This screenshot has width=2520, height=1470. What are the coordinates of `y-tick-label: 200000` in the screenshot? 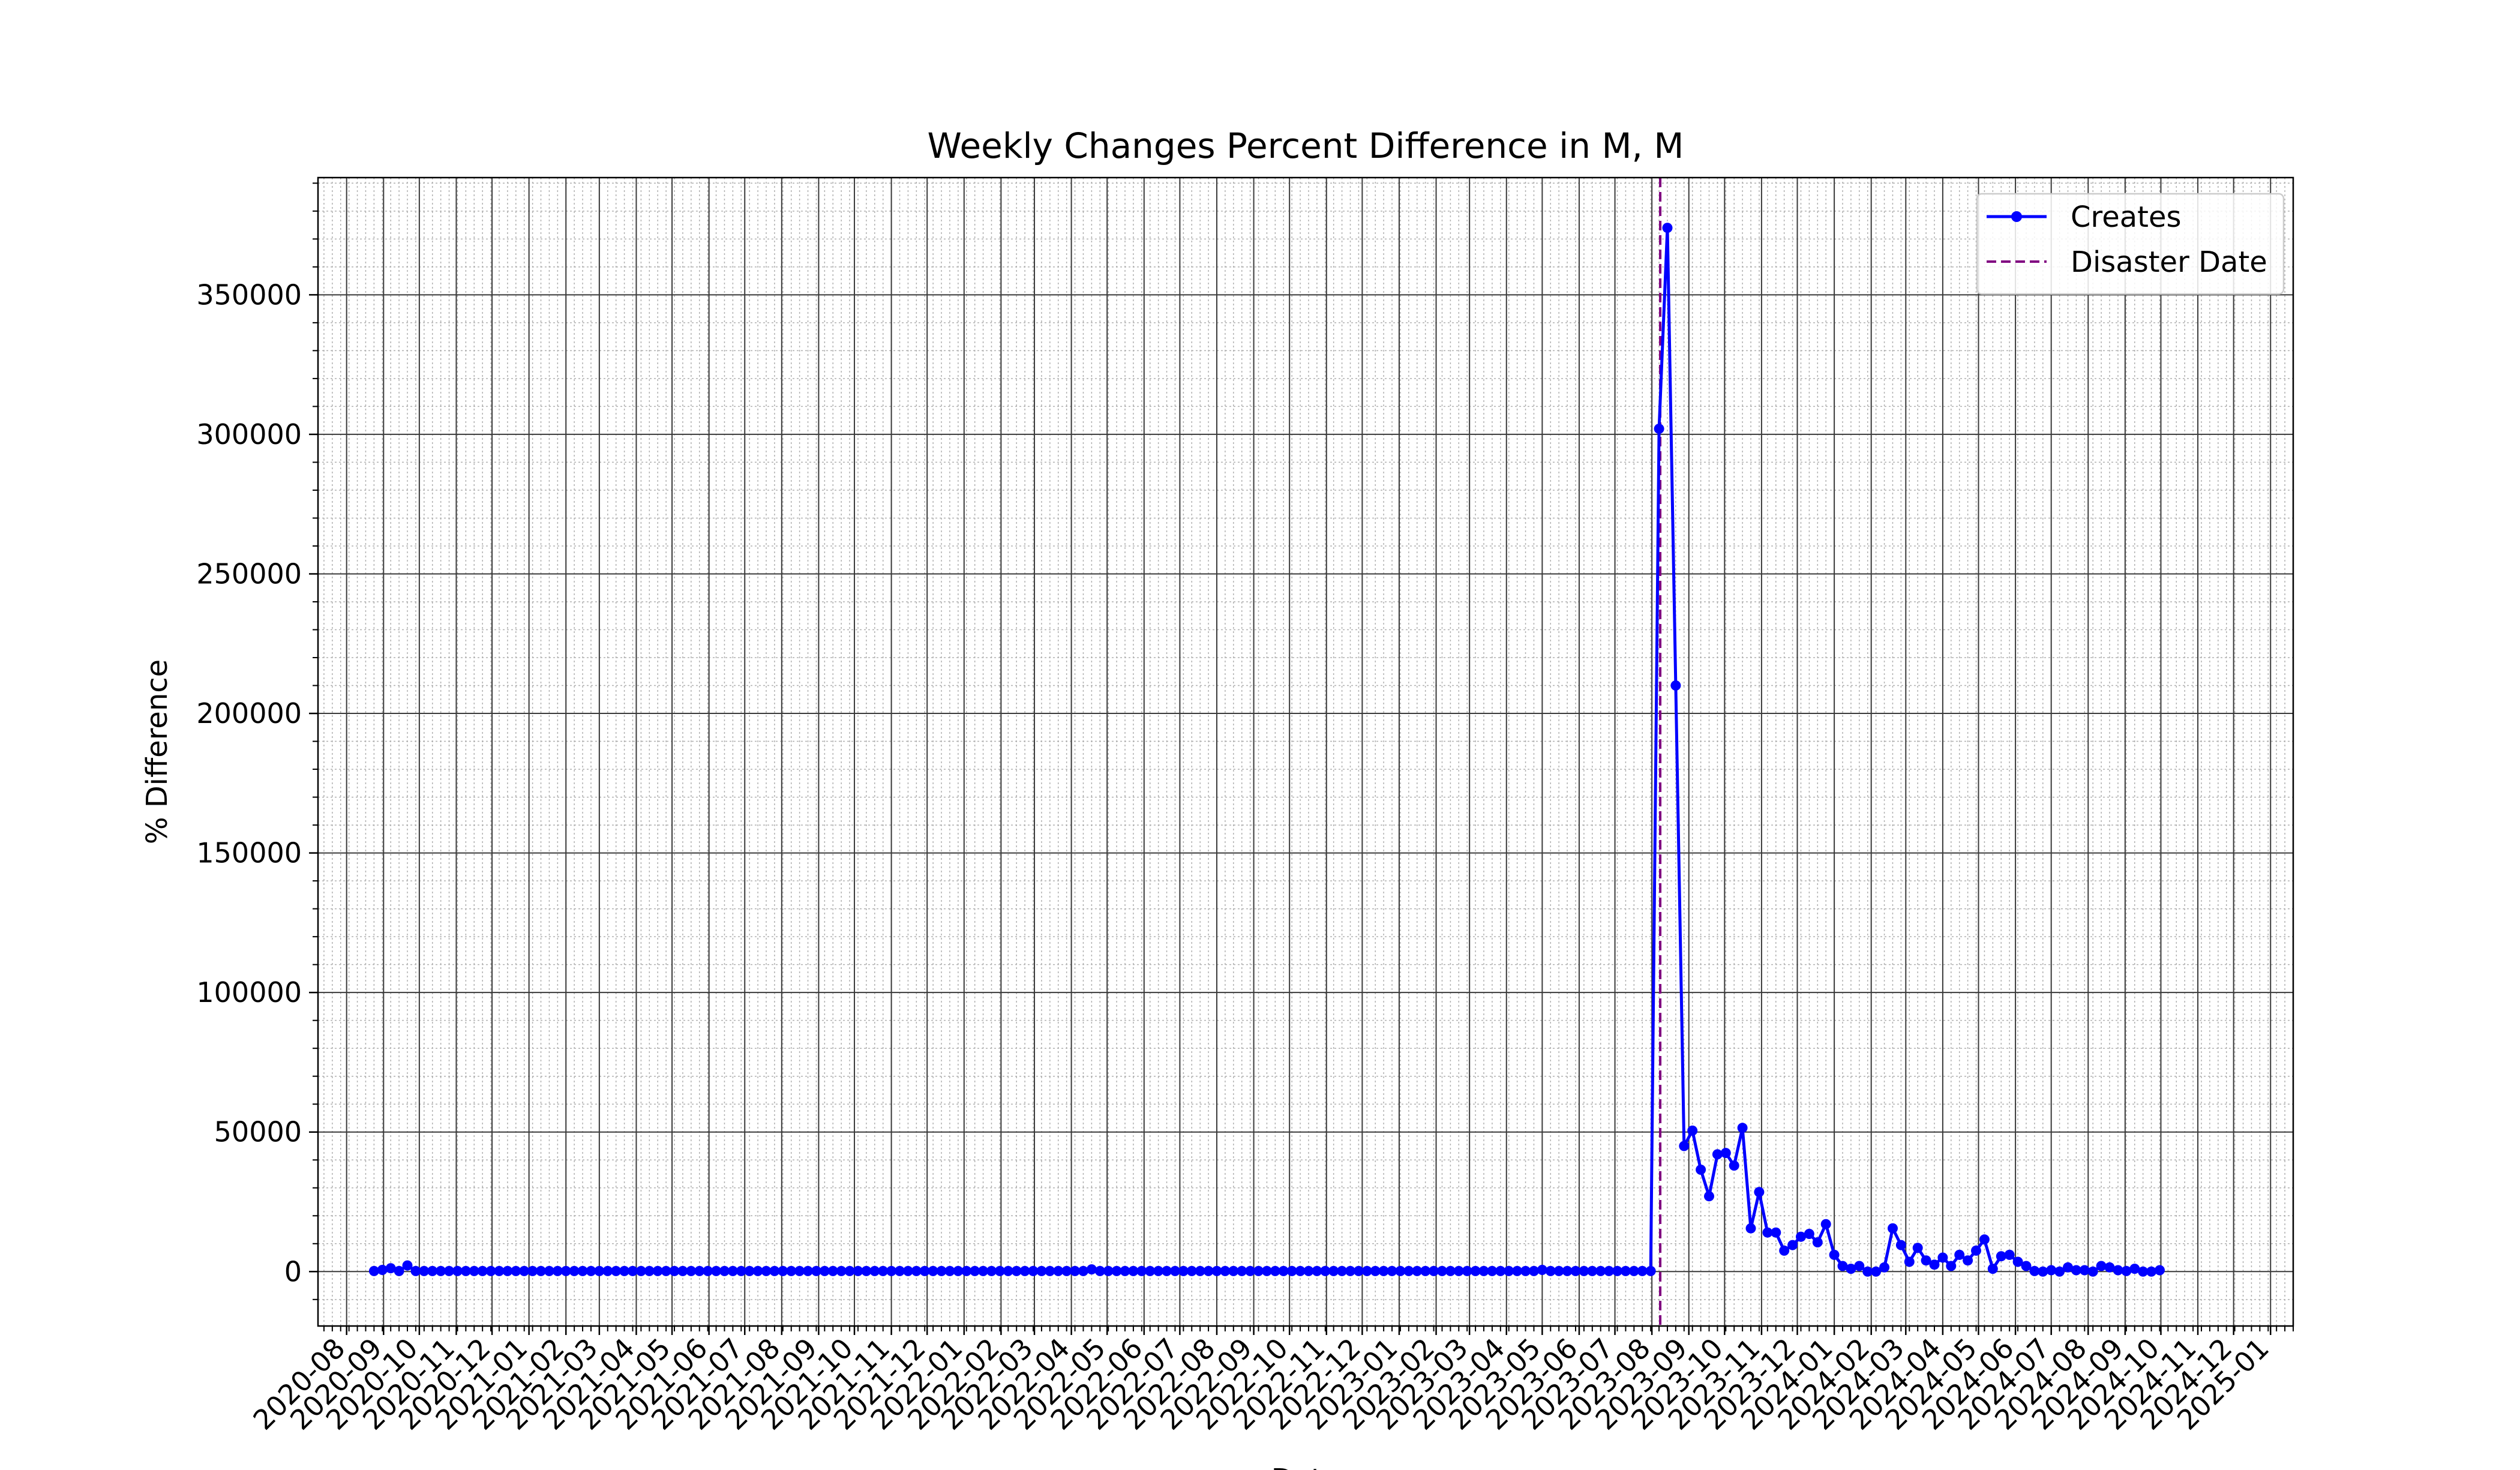 It's located at (249, 713).